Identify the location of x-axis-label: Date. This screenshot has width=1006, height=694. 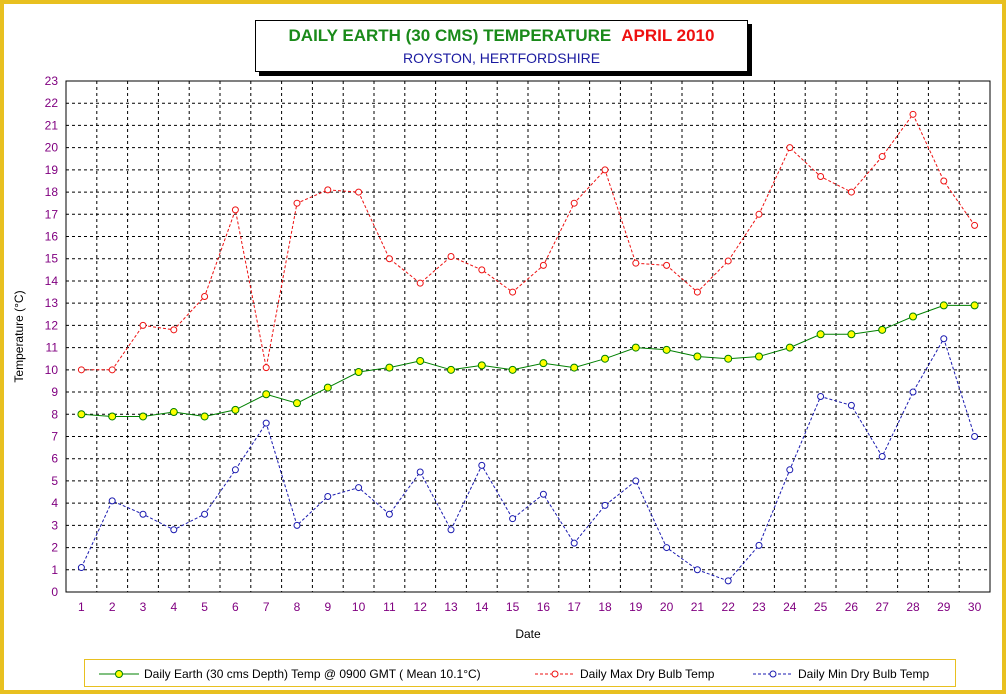
(528, 634).